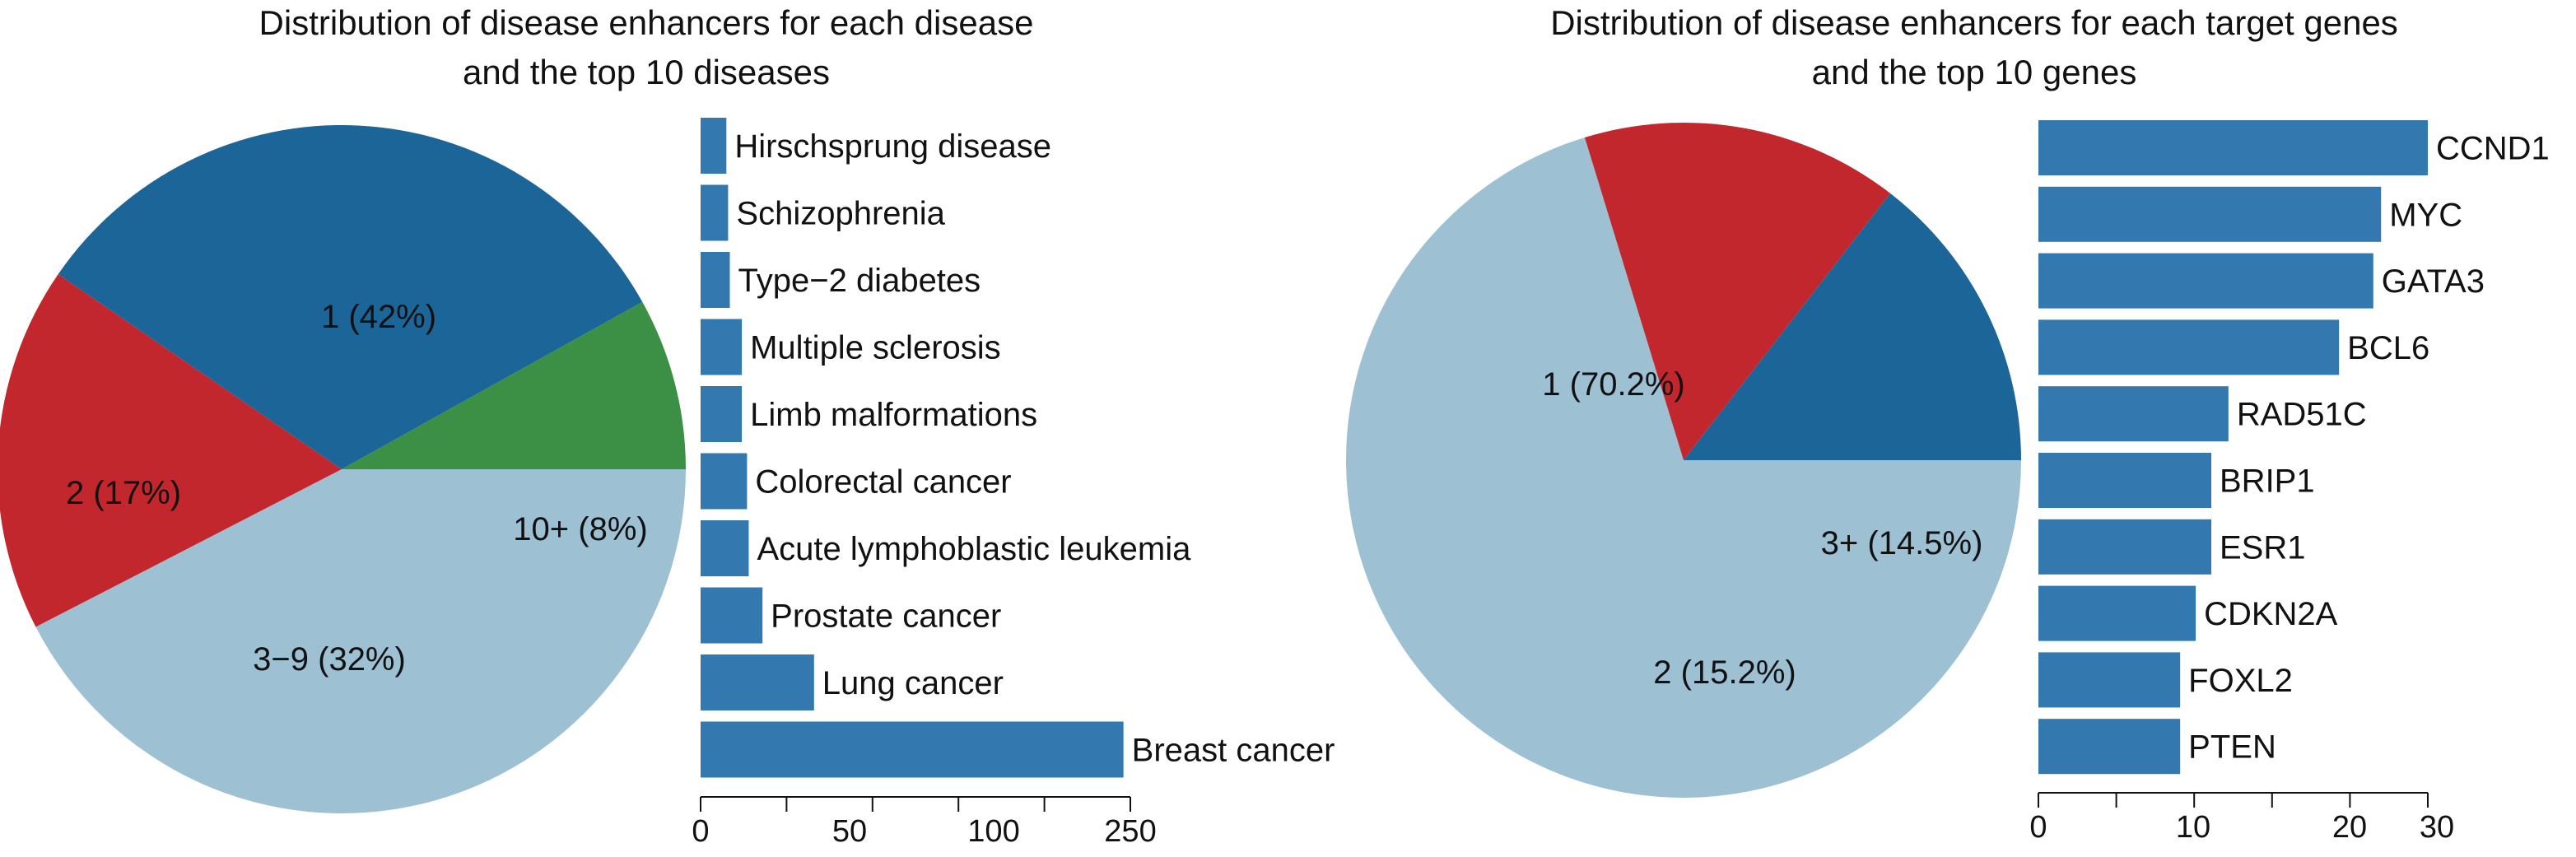 Image resolution: width=2576 pixels, height=857 pixels. What do you see at coordinates (883, 482) in the screenshot?
I see `disease-category-label: Colorectal cancer` at bounding box center [883, 482].